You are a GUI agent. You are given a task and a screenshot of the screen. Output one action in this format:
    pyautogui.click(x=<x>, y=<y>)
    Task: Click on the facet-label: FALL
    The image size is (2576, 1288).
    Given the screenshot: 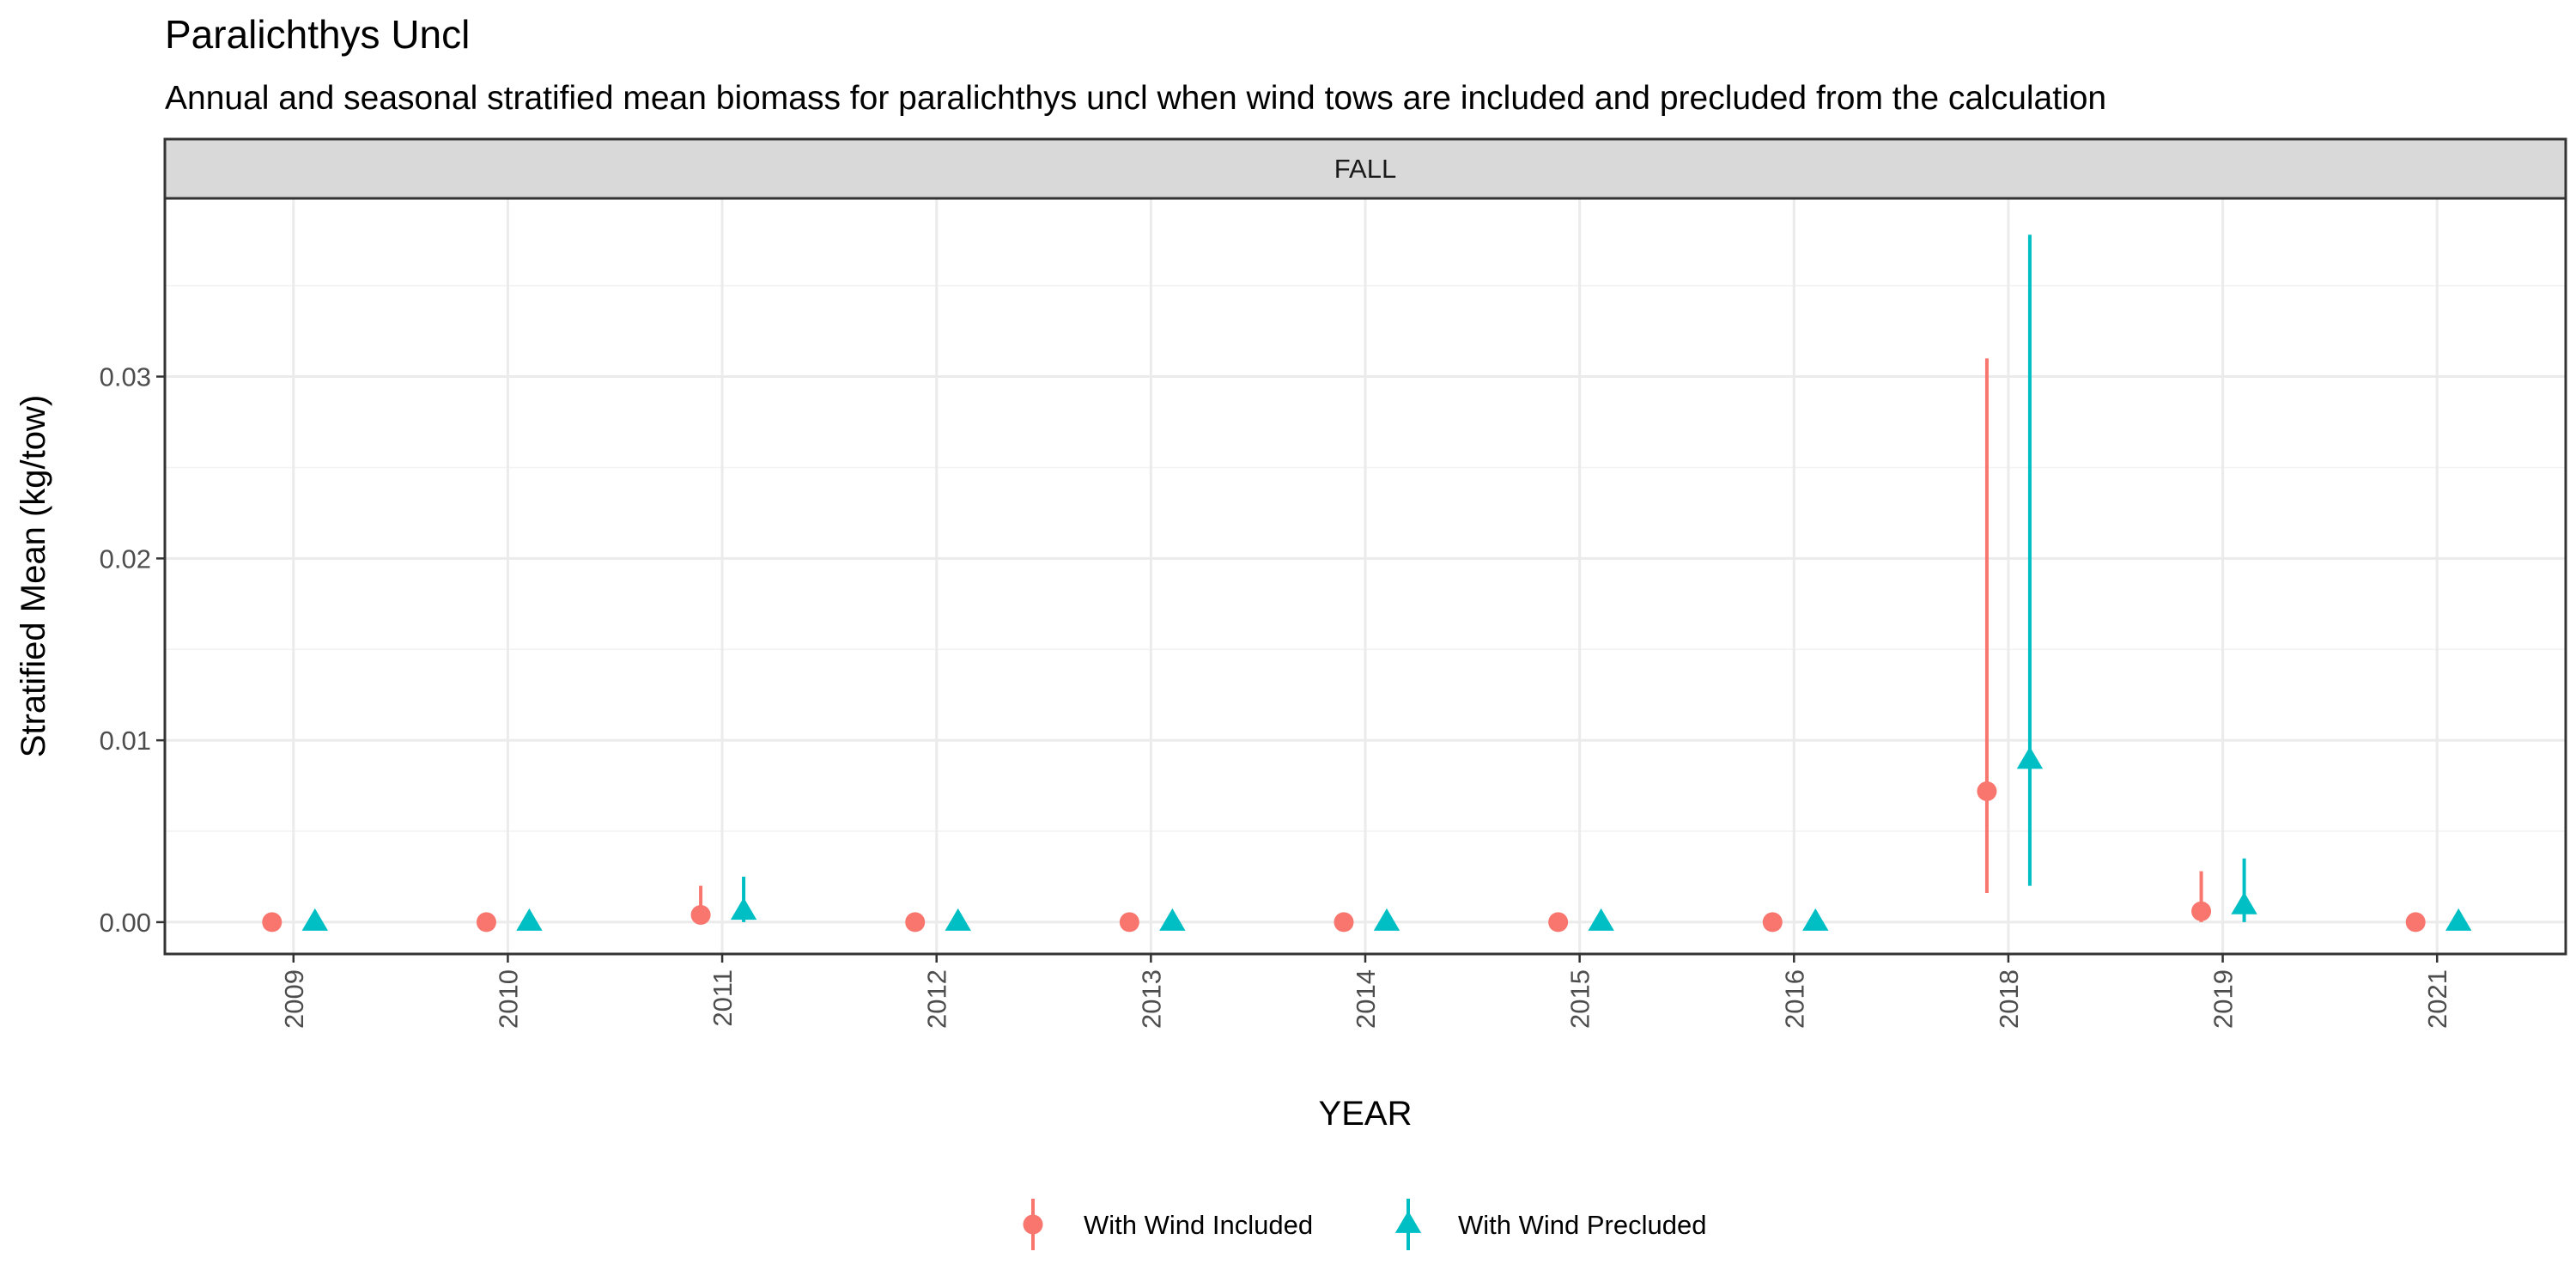 What is the action you would take?
    pyautogui.click(x=1365, y=169)
    